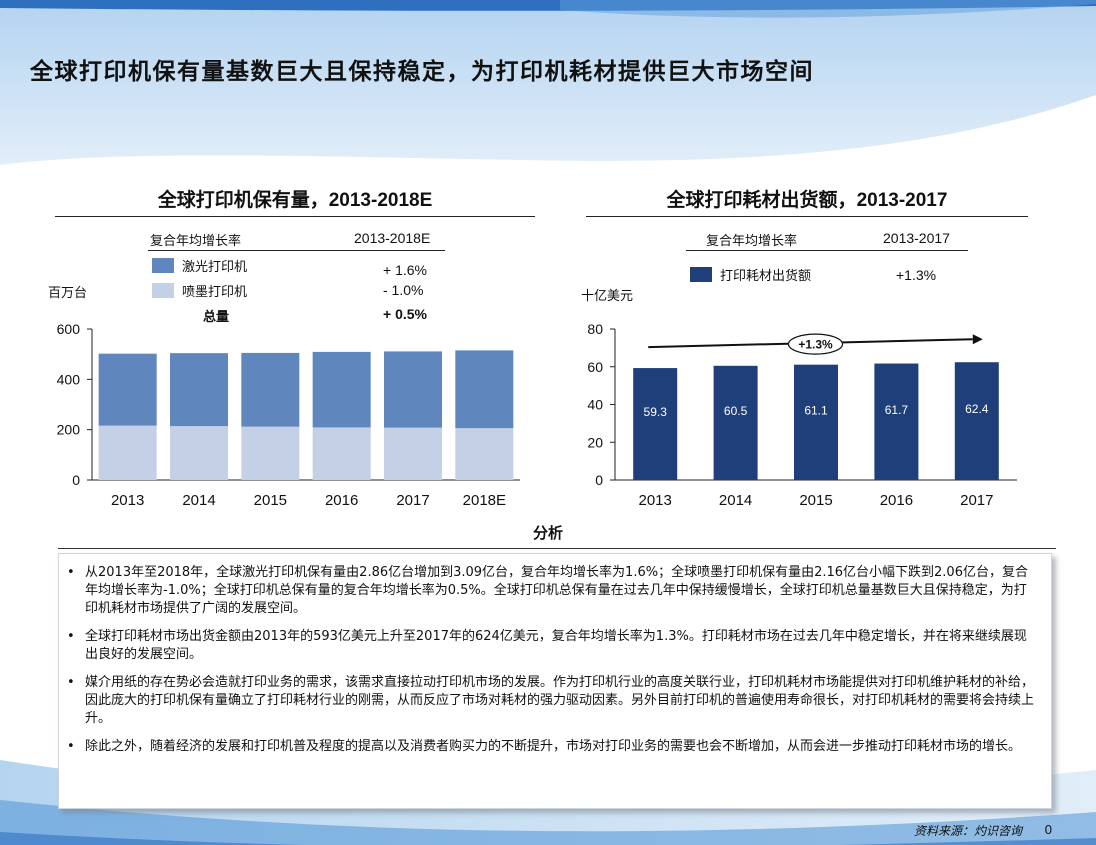 This screenshot has height=845, width=1096. What do you see at coordinates (557, 548) in the screenshot?
I see `analysis-title-rule` at bounding box center [557, 548].